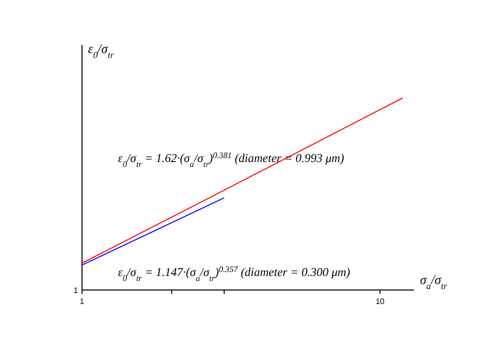  What do you see at coordinates (381, 301) in the screenshot?
I see `x-tick-label: 10` at bounding box center [381, 301].